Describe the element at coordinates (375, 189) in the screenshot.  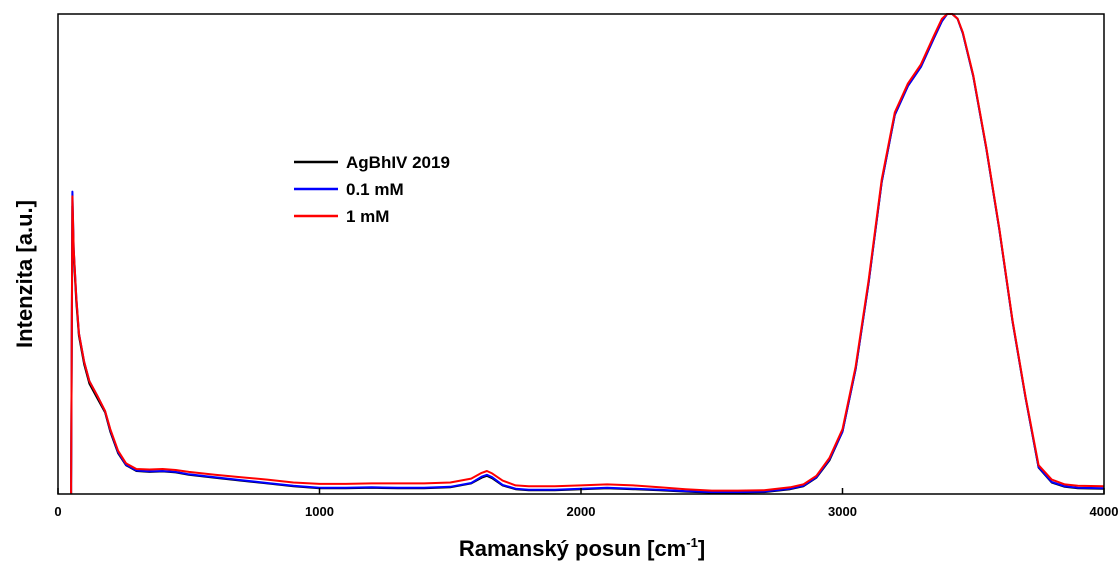
I see `legend-label-2: 0.1 mM` at that location.